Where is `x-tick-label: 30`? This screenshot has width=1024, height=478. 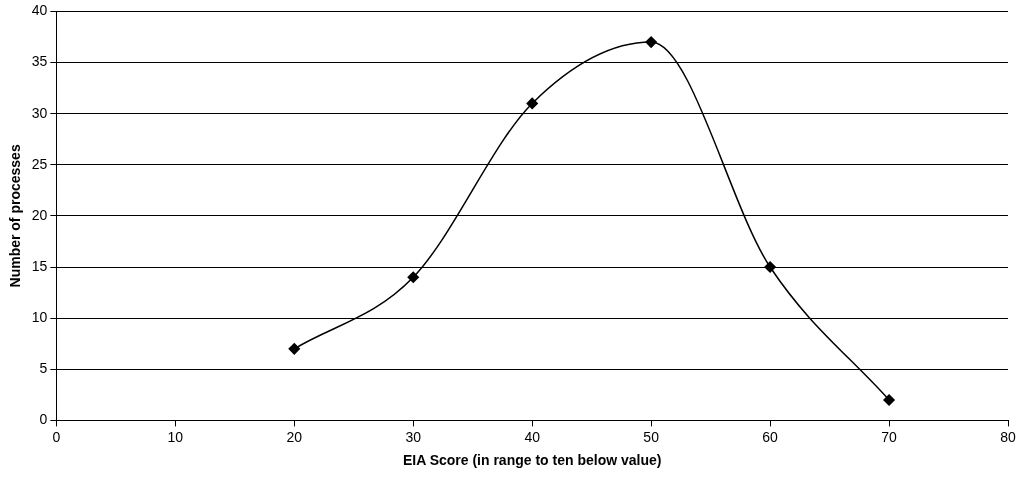
x-tick-label: 30 is located at coordinates (413, 436).